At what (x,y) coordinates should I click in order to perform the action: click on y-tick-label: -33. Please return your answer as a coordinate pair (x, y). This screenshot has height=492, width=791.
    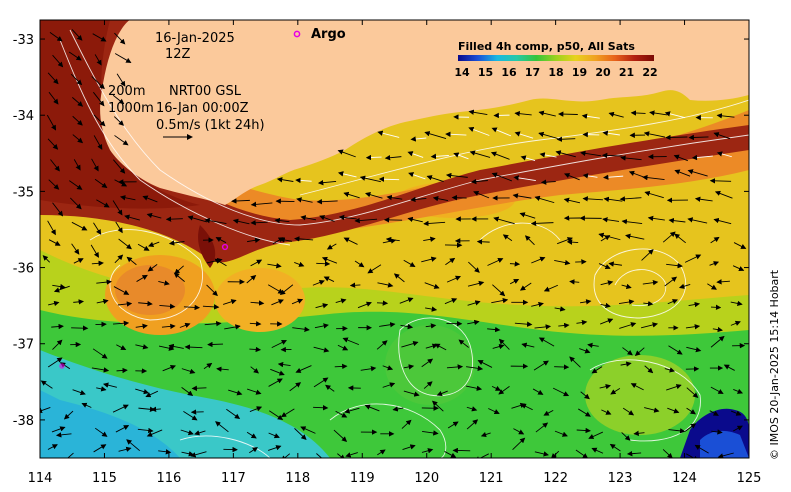
    Looking at the image, I should click on (23, 40).